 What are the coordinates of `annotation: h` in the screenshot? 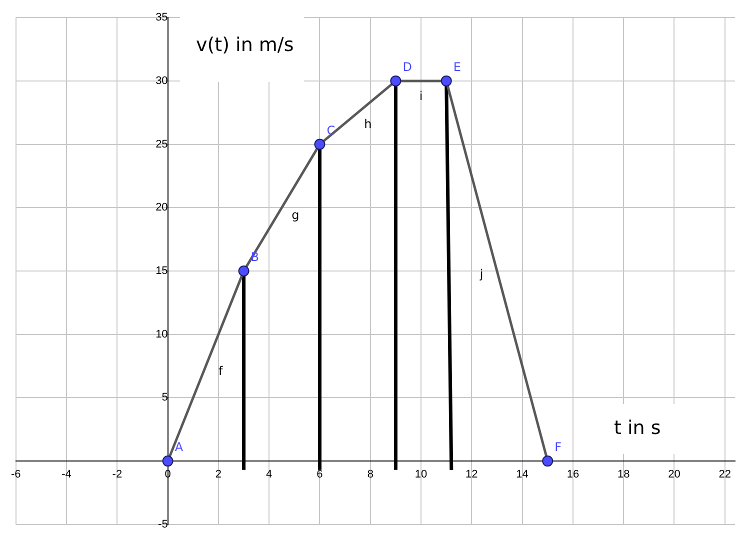 It's located at (368, 124).